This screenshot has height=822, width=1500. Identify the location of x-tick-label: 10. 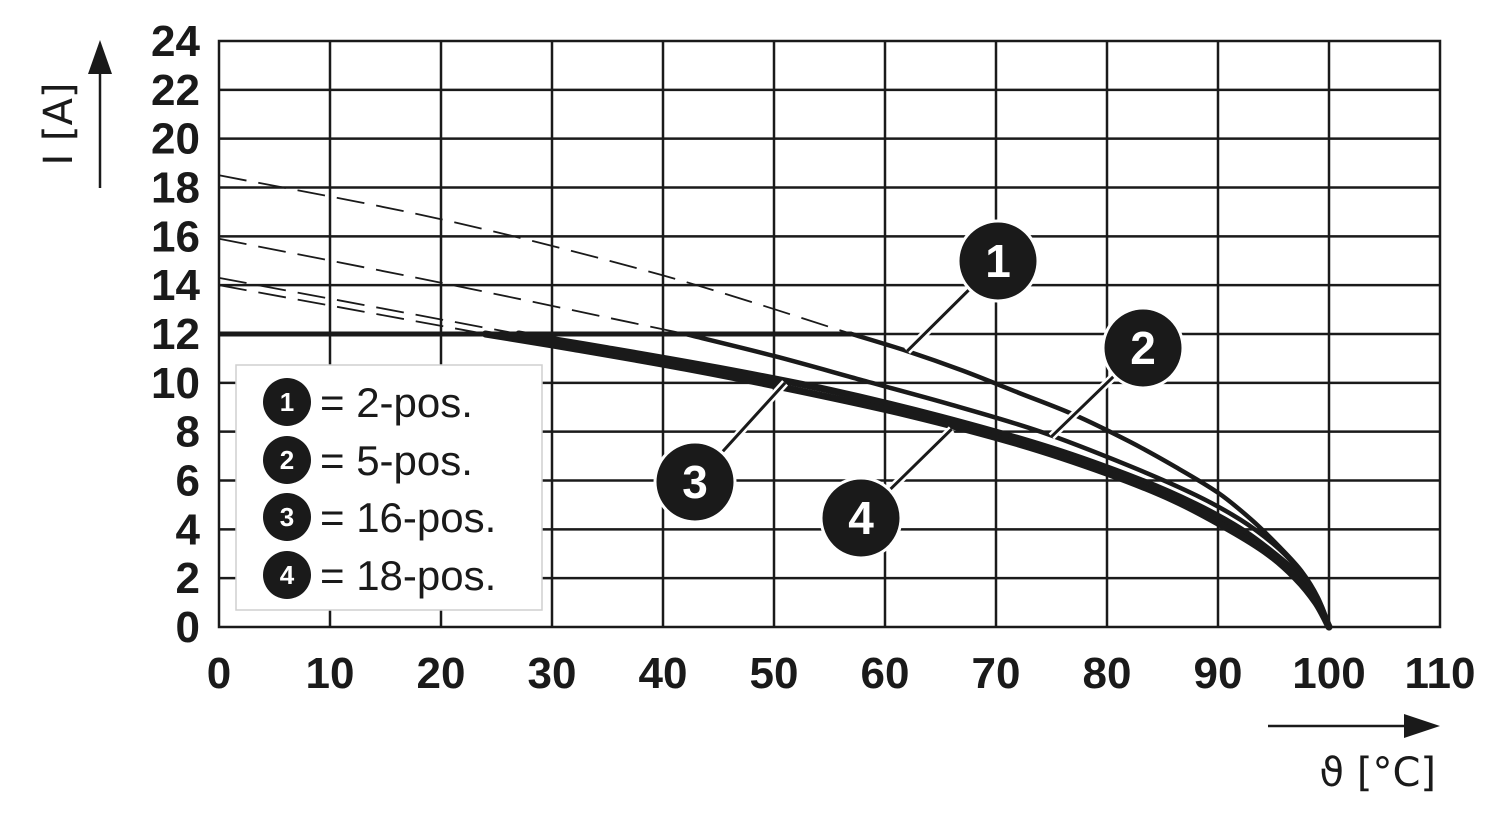
(330, 673).